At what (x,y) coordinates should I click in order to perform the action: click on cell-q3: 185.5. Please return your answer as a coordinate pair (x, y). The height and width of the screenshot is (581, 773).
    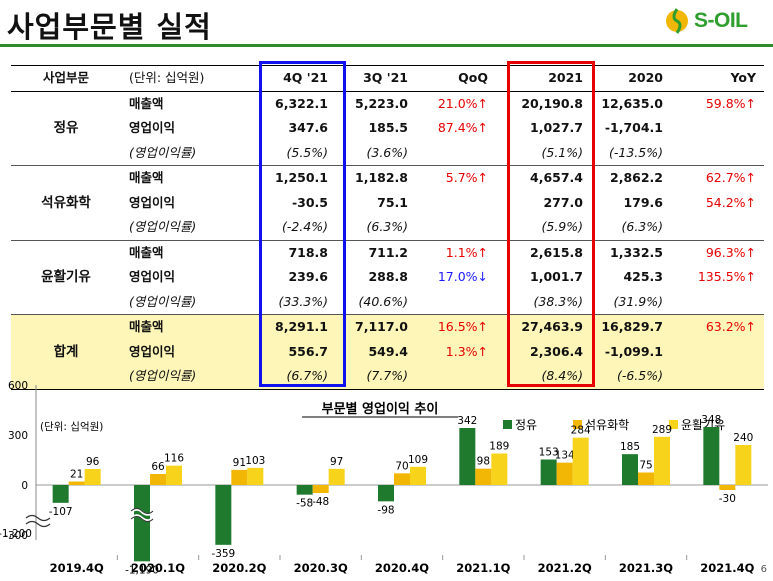
    Looking at the image, I should click on (388, 127).